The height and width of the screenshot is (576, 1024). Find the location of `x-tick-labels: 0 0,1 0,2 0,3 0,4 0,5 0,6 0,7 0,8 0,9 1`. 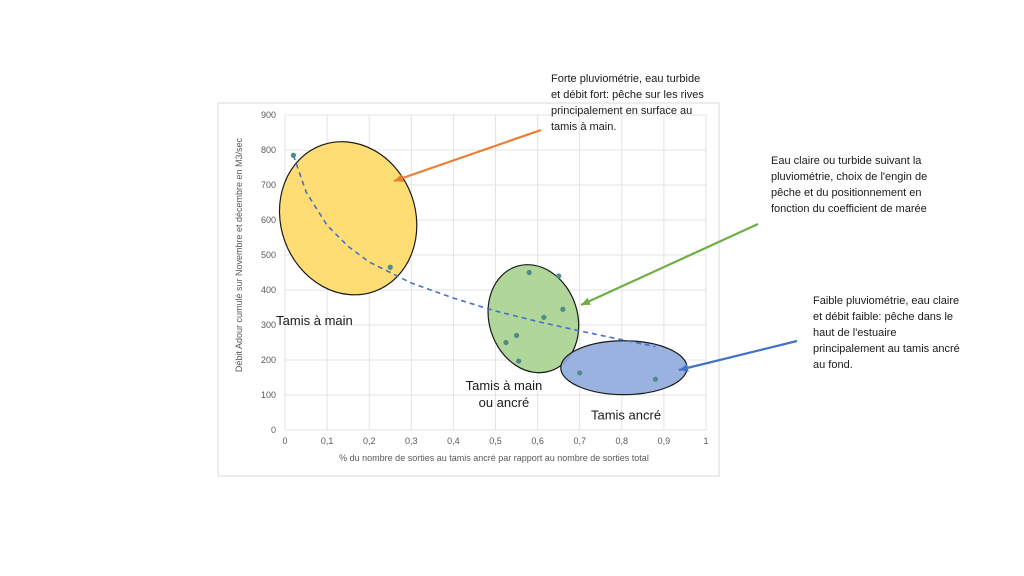

x-tick-labels: 0 0,1 0,2 0,3 0,4 0,5 0,6 0,7 0,8 0,9 1 is located at coordinates (495, 441).